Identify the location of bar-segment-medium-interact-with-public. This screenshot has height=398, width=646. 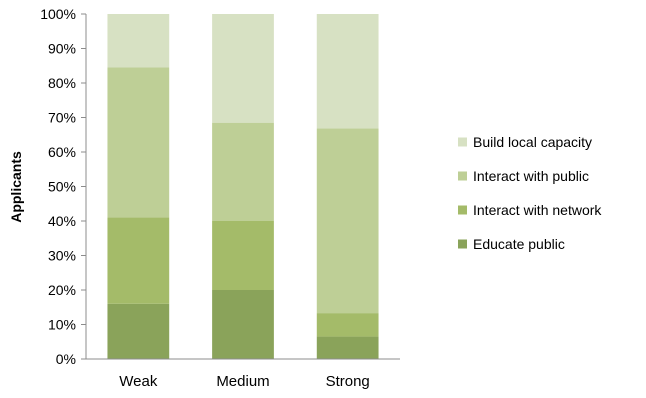
(243, 171).